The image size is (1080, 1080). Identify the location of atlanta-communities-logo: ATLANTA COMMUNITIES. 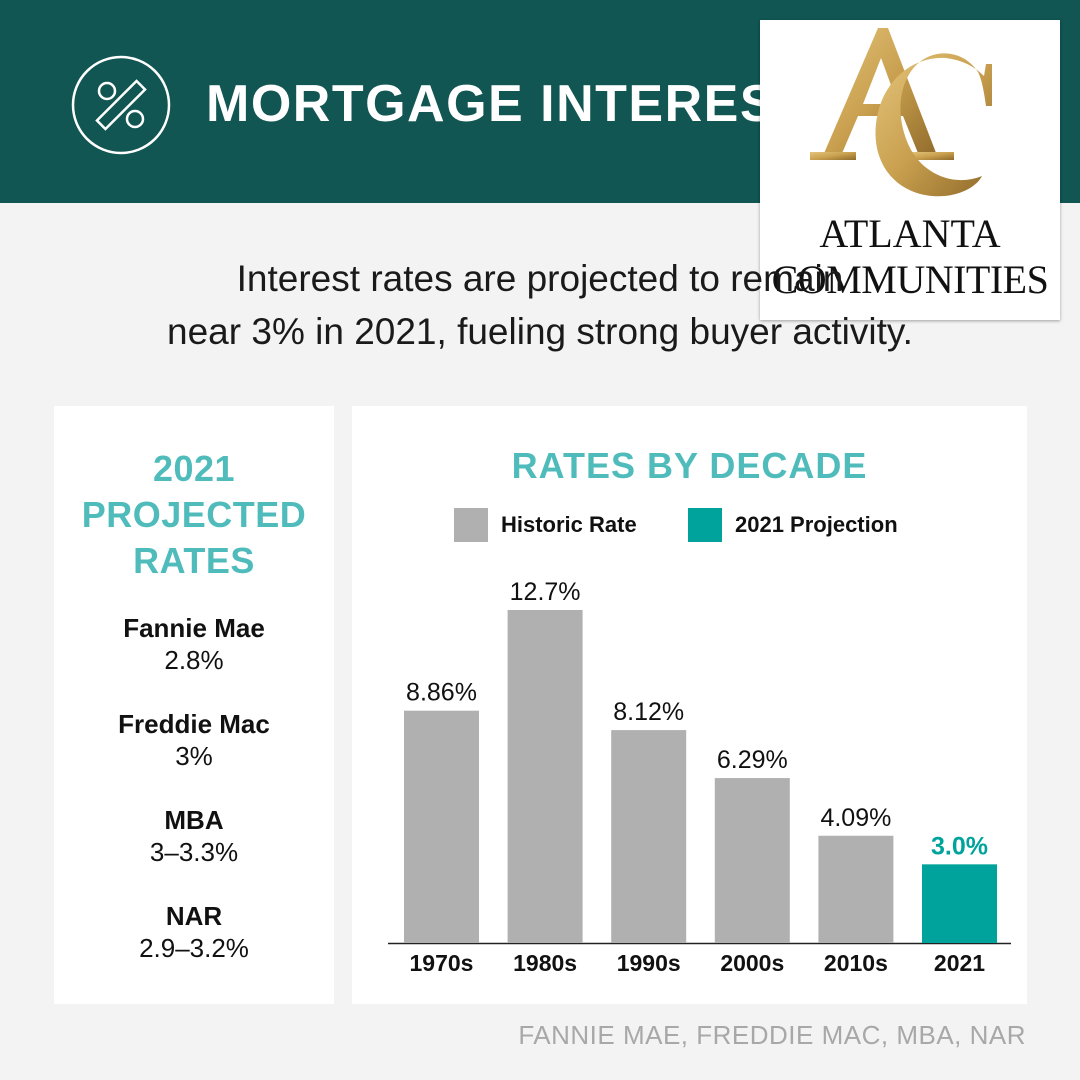
(910, 170).